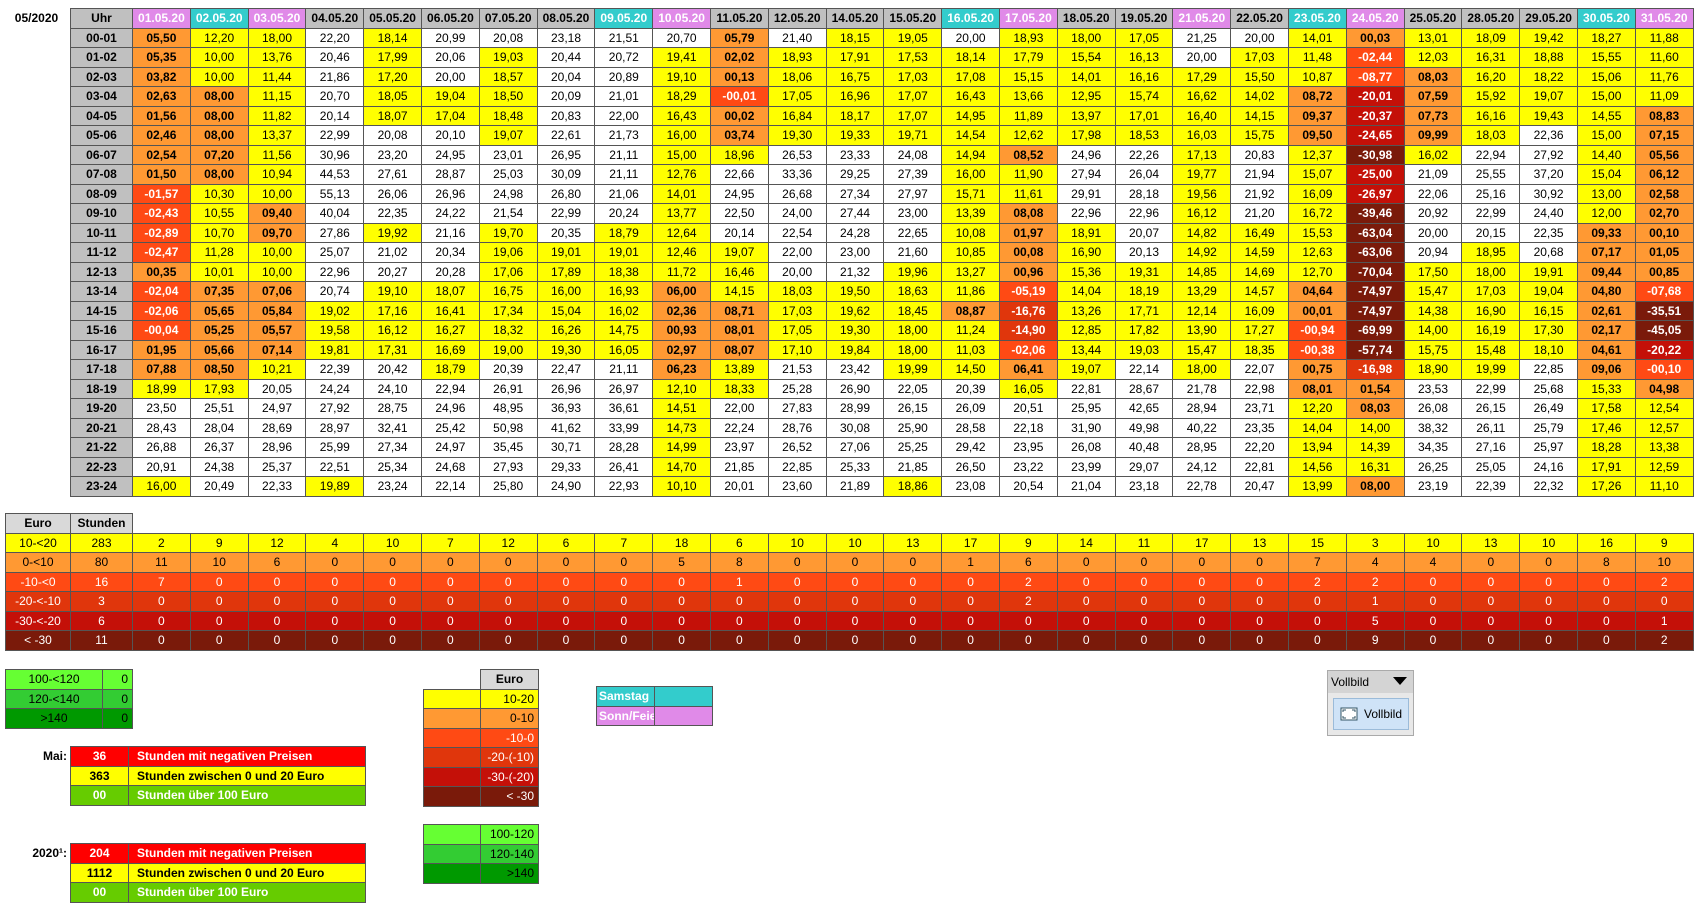 The image size is (1700, 908). I want to click on price-cell: 23,24, so click(392, 486).